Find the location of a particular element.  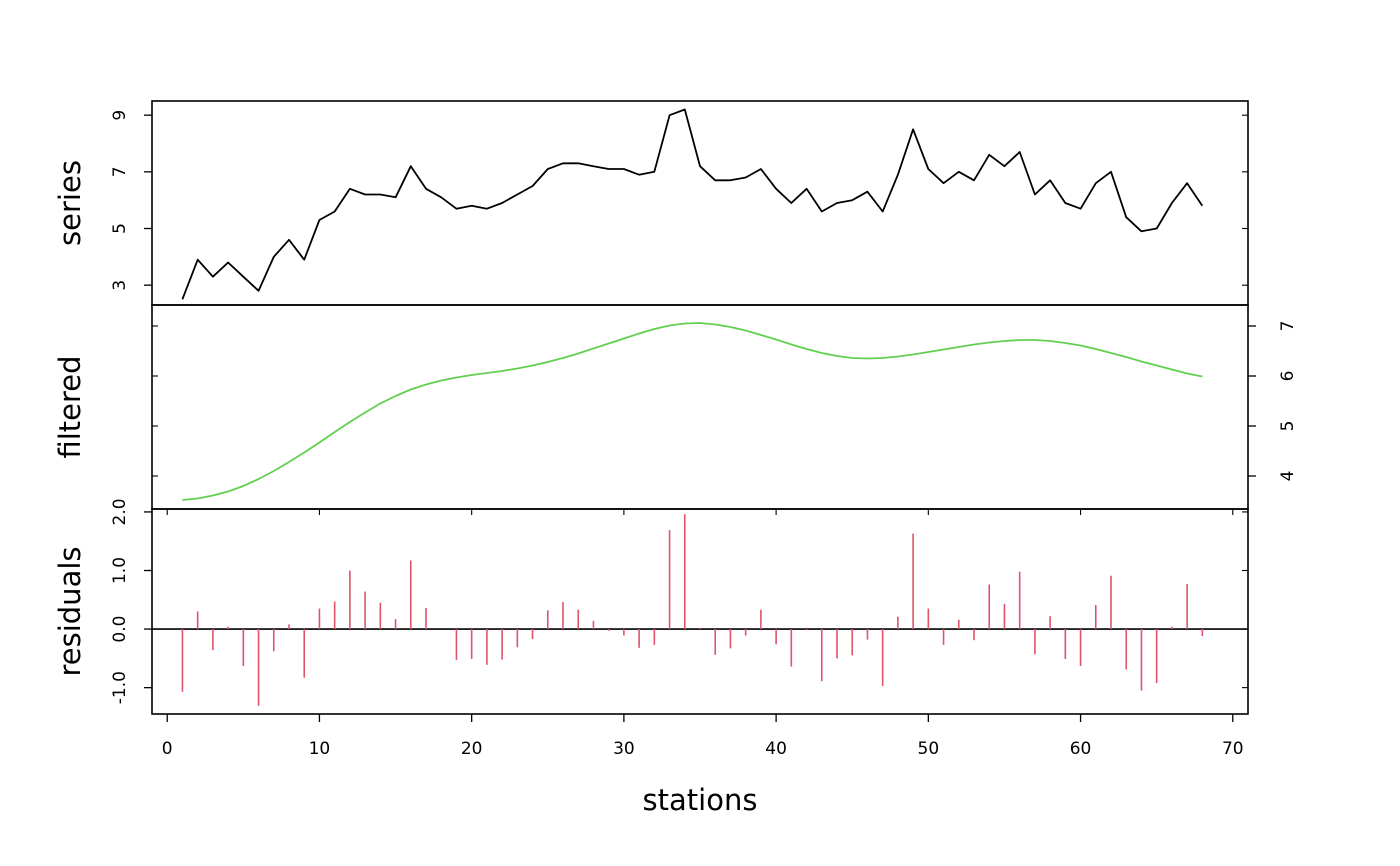

panel-residuals-y-tick-label: 2.0 is located at coordinates (120, 511).